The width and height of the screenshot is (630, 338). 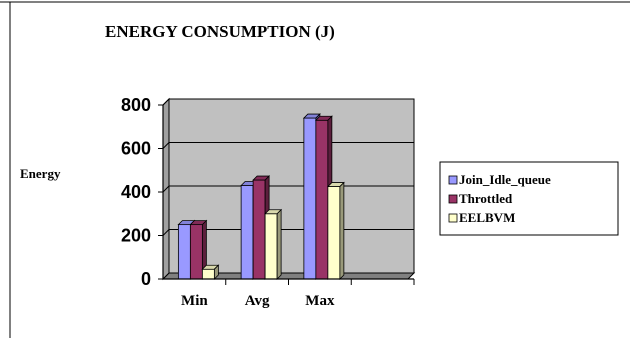 What do you see at coordinates (486, 198) in the screenshot?
I see `legend-label: Throttled` at bounding box center [486, 198].